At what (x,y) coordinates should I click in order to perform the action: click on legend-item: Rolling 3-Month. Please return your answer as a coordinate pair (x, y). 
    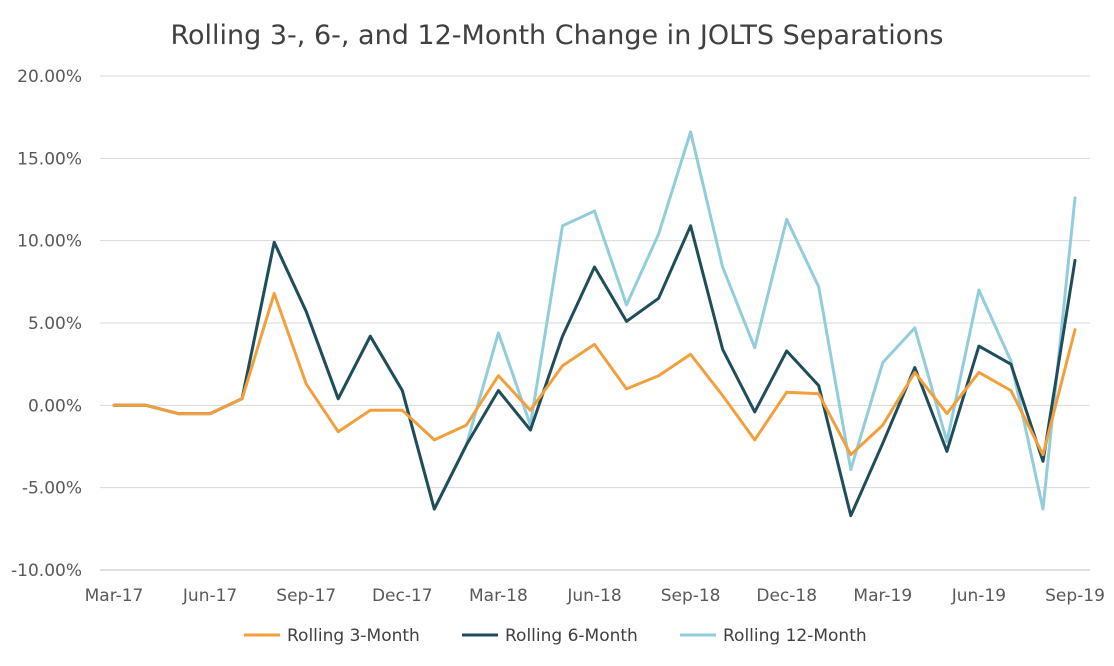
    Looking at the image, I should click on (332, 636).